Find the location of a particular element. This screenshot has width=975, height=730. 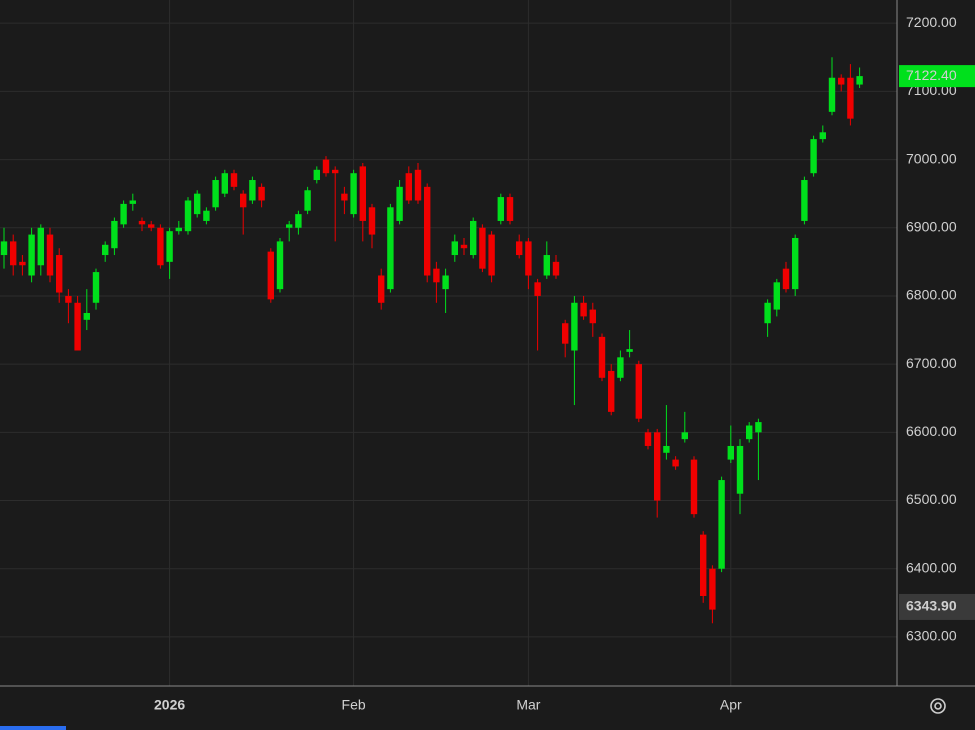

settings-button is located at coordinates (938, 706).